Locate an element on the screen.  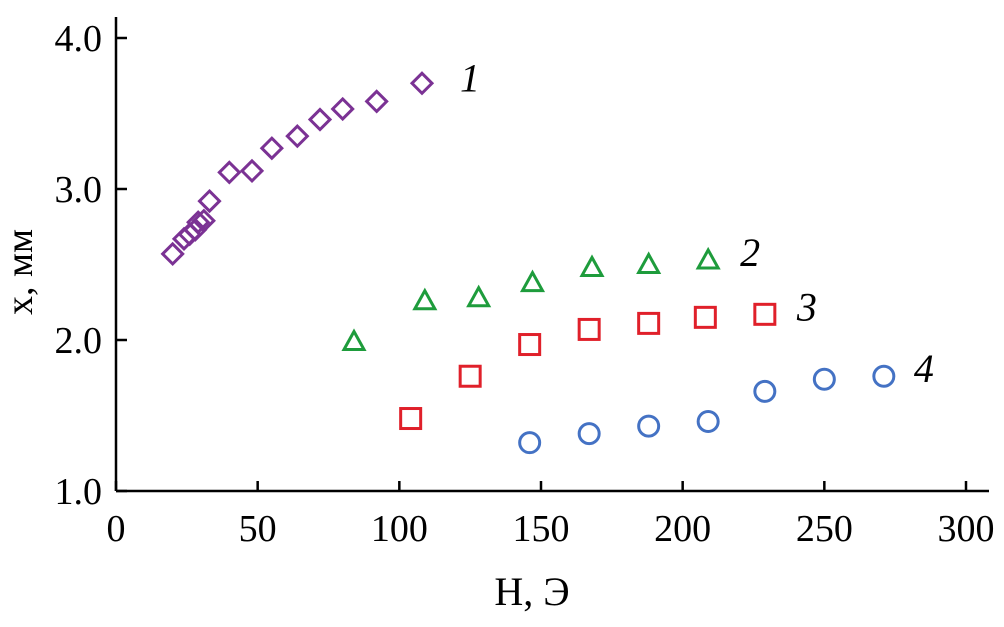
x-tick-label-150: 150 is located at coordinates (541, 529).